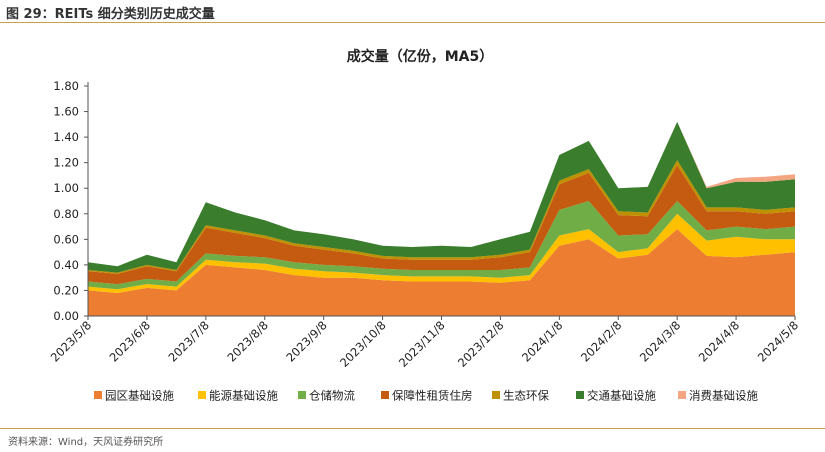 Image resolution: width=825 pixels, height=452 pixels. I want to click on x-tick-label: 2023/6/8, so click(130, 341).